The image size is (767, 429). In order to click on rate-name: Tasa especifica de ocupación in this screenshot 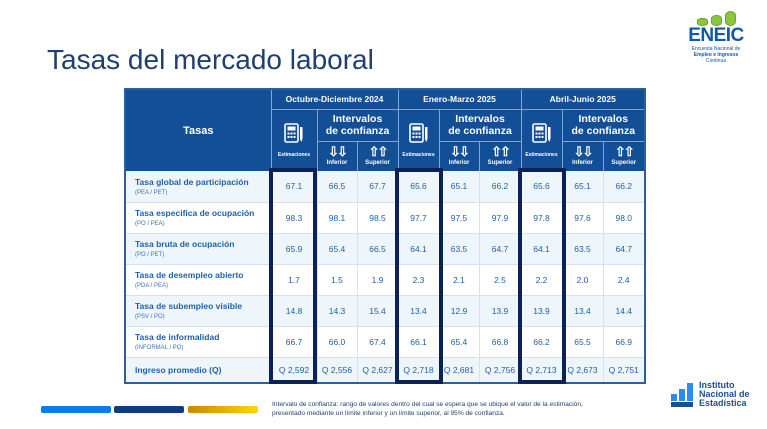, I will do `click(195, 213)`.